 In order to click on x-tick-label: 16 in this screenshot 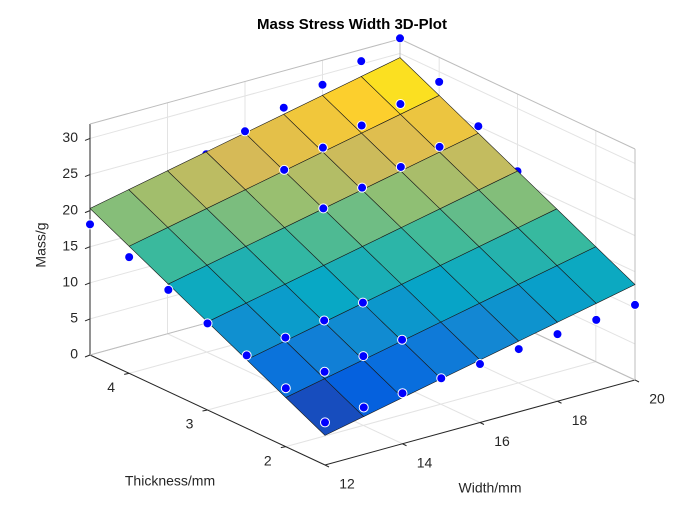, I will do `click(502, 441)`.